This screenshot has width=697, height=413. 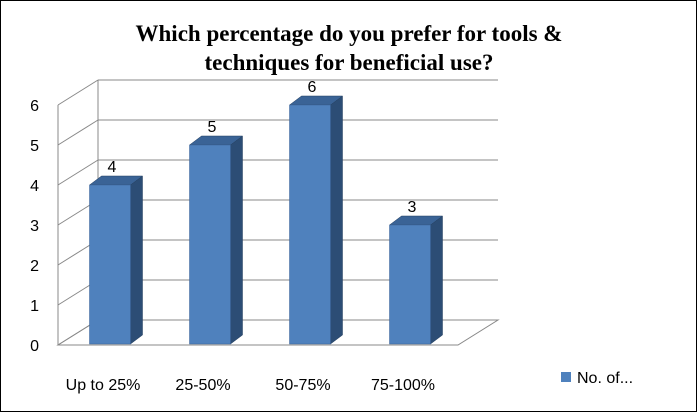 I want to click on y-tick-label-6: 6, so click(x=34, y=106).